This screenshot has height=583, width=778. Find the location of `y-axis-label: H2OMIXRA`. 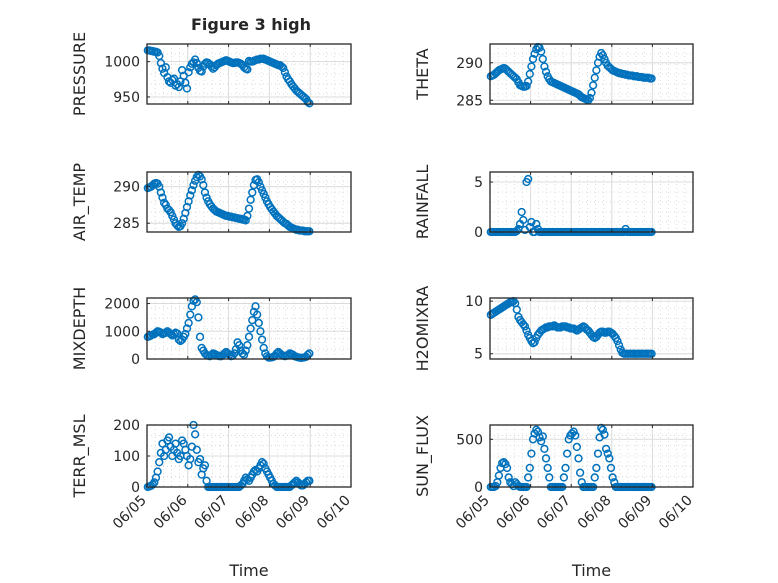

y-axis-label: H2OMIXRA is located at coordinates (422, 329).